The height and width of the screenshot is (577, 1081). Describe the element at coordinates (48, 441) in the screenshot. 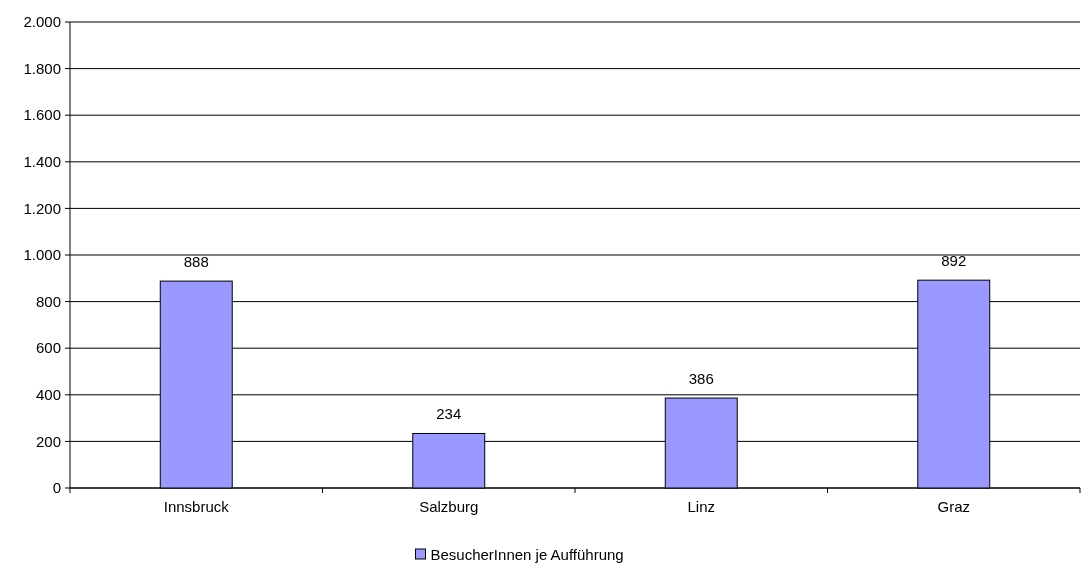

I see `y-tick-label: 200` at that location.